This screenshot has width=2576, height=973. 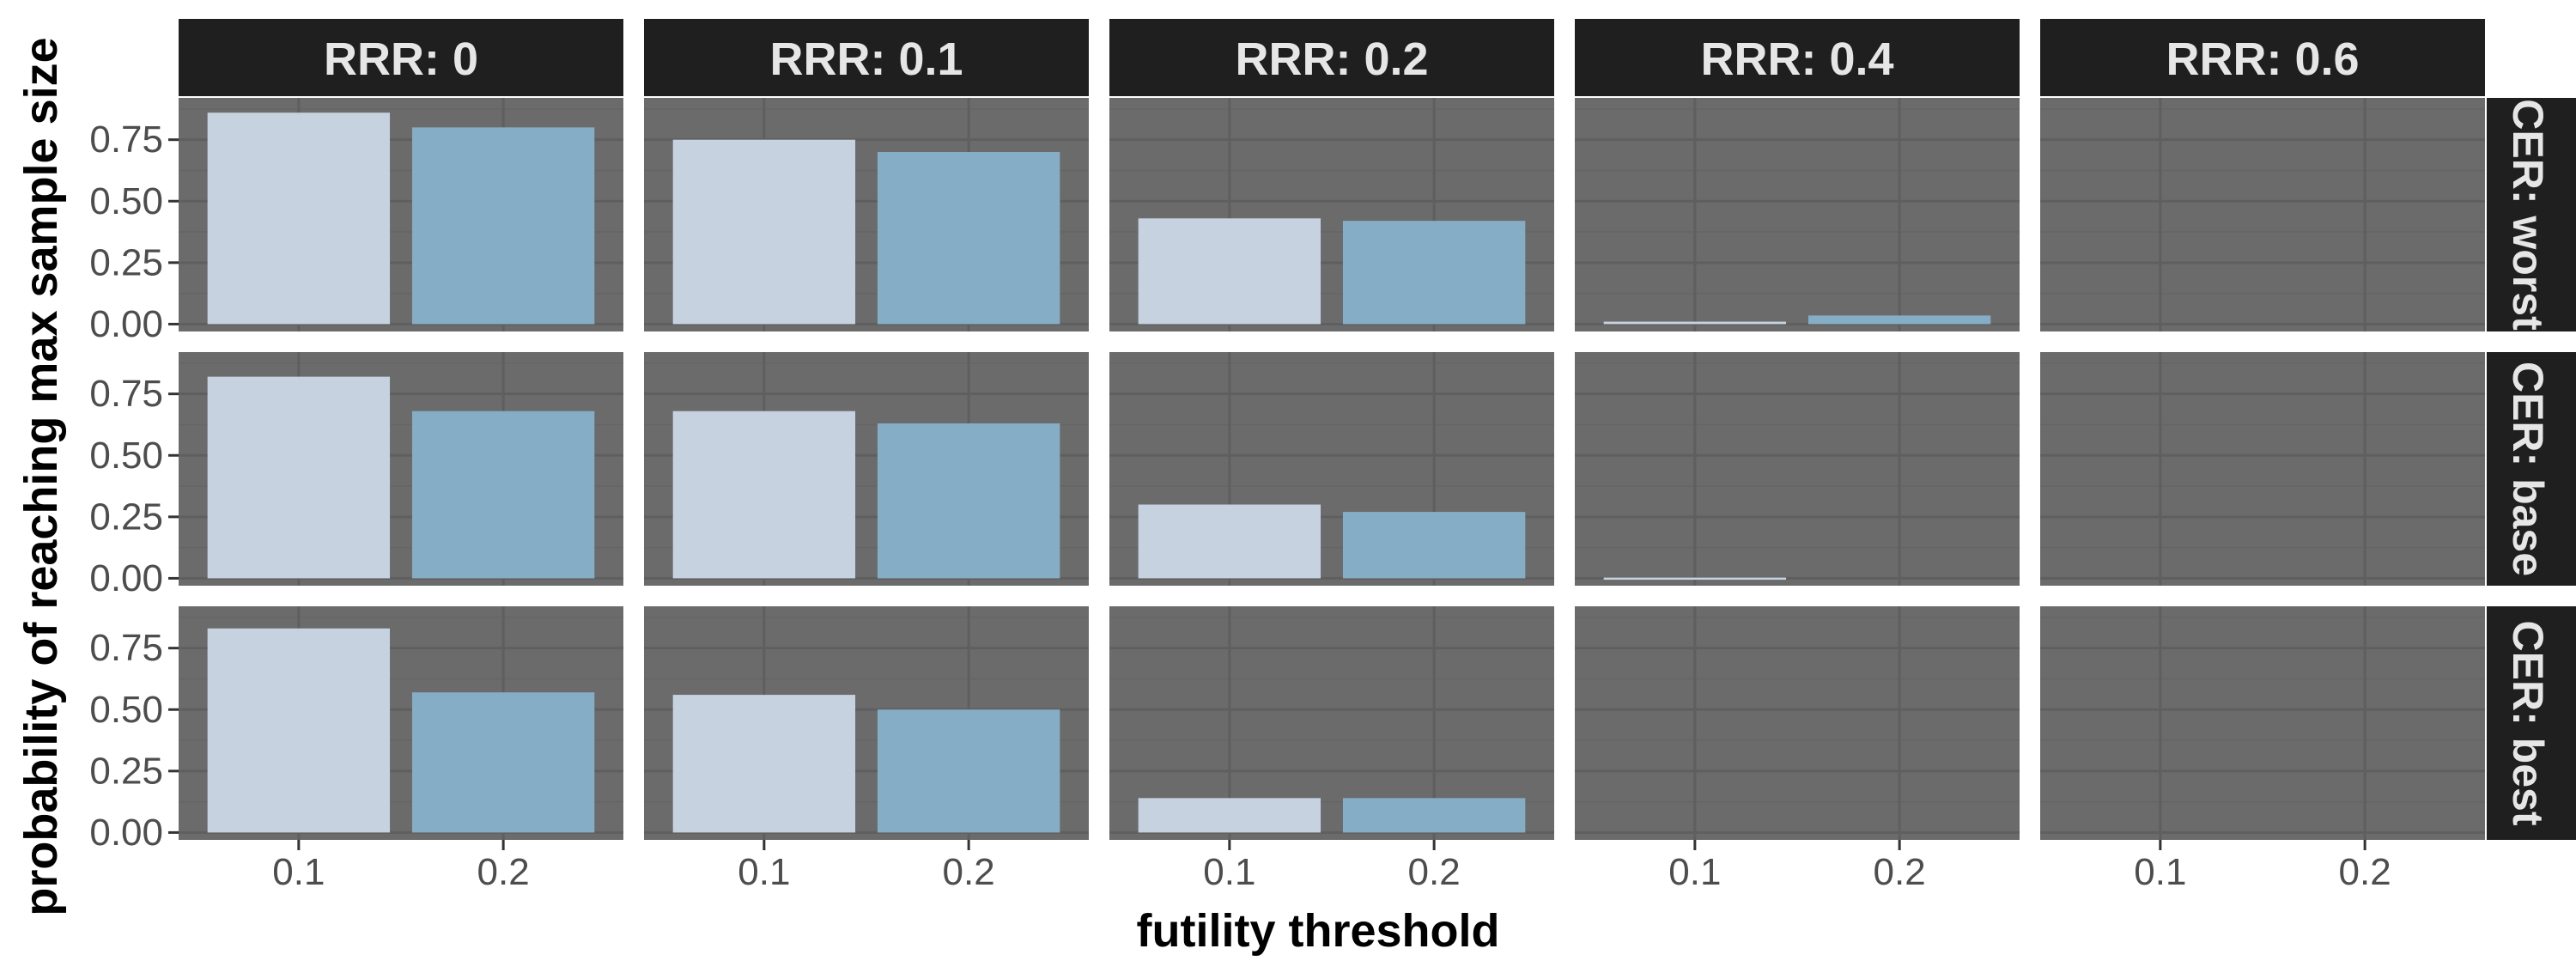 What do you see at coordinates (2528, 723) in the screenshot?
I see `row-strip-label: CER: best` at bounding box center [2528, 723].